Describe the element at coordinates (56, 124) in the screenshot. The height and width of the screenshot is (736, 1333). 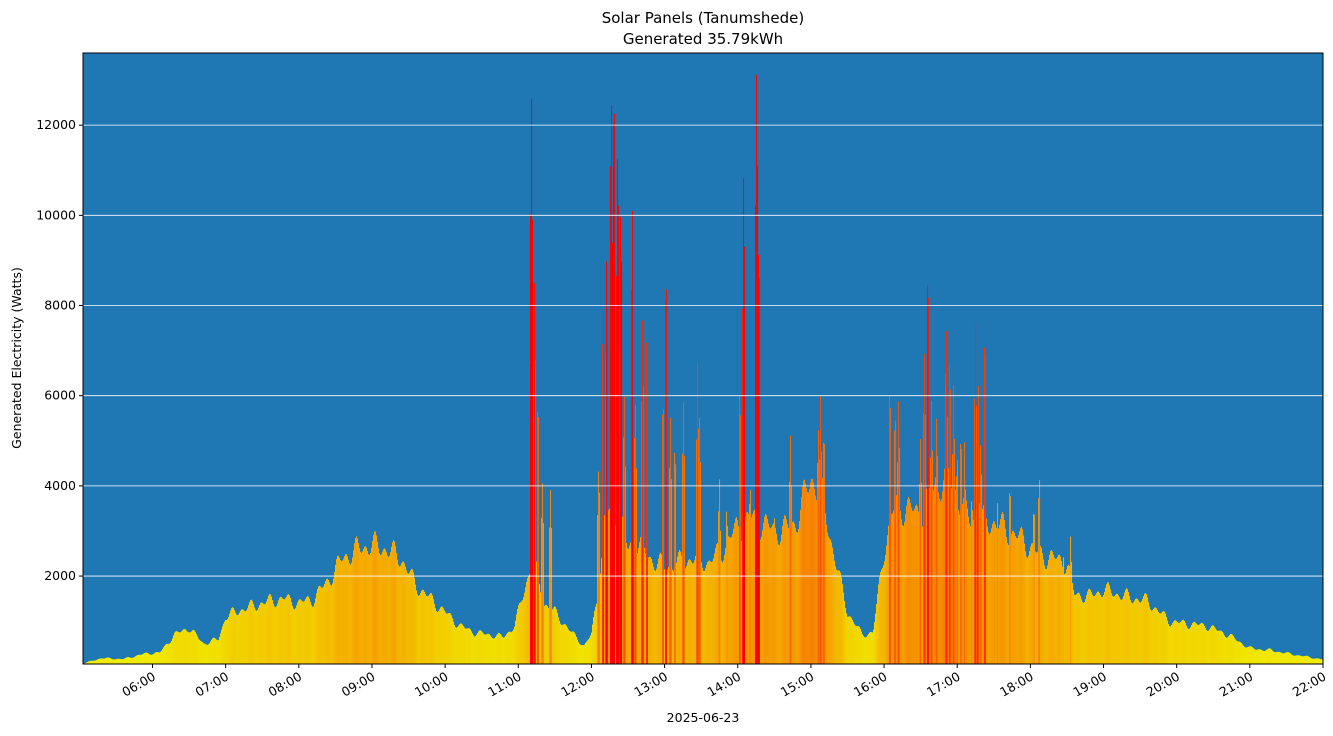
I see `y-tick-label: 12000` at that location.